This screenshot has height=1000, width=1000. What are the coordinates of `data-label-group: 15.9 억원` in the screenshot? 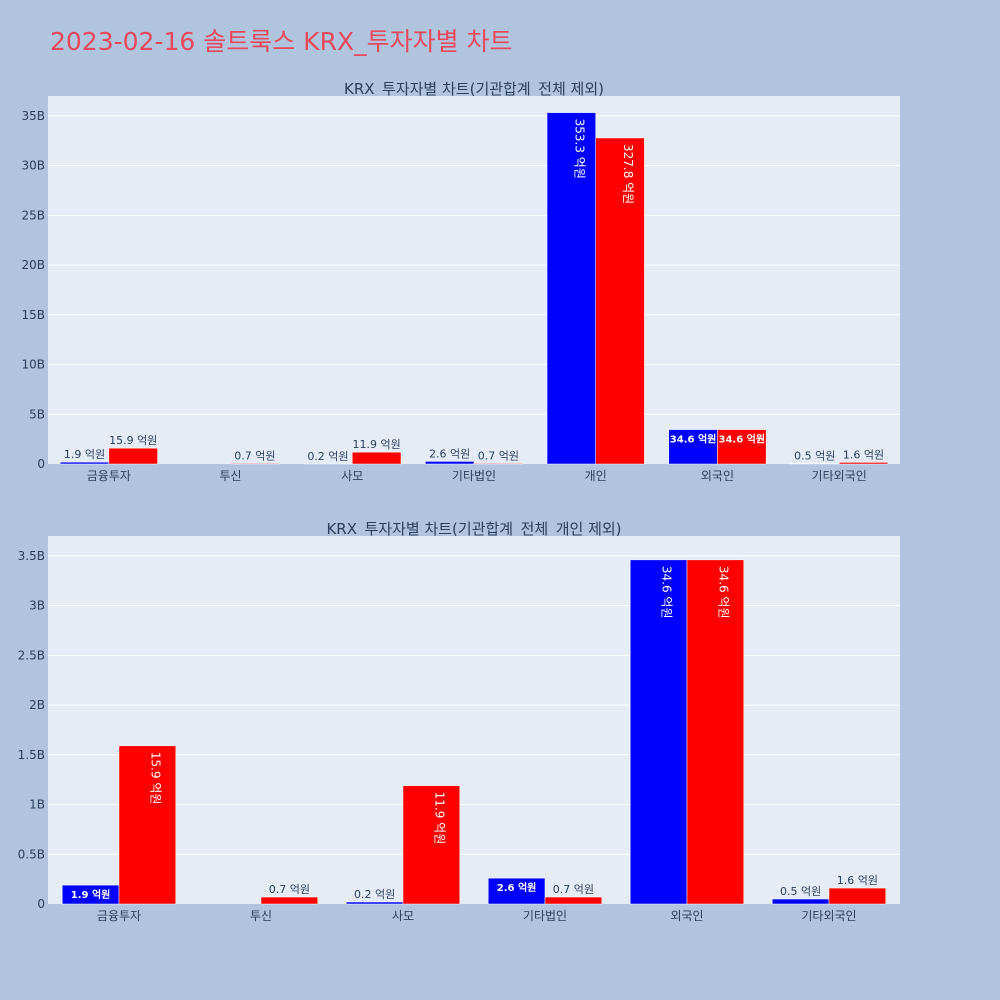 It's located at (155, 778).